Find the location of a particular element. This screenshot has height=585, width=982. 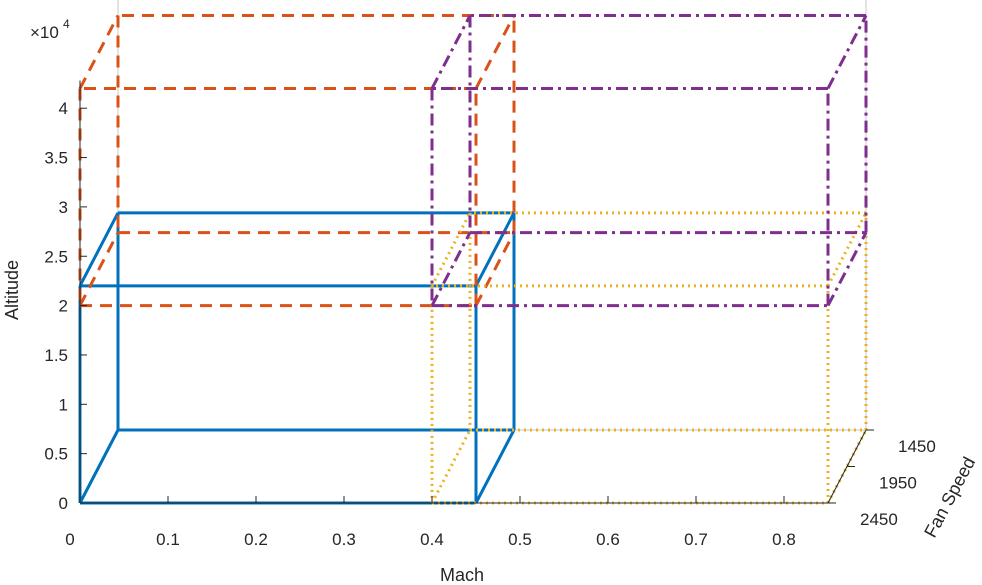

y-tick-label: 1.5 is located at coordinates (56, 355).